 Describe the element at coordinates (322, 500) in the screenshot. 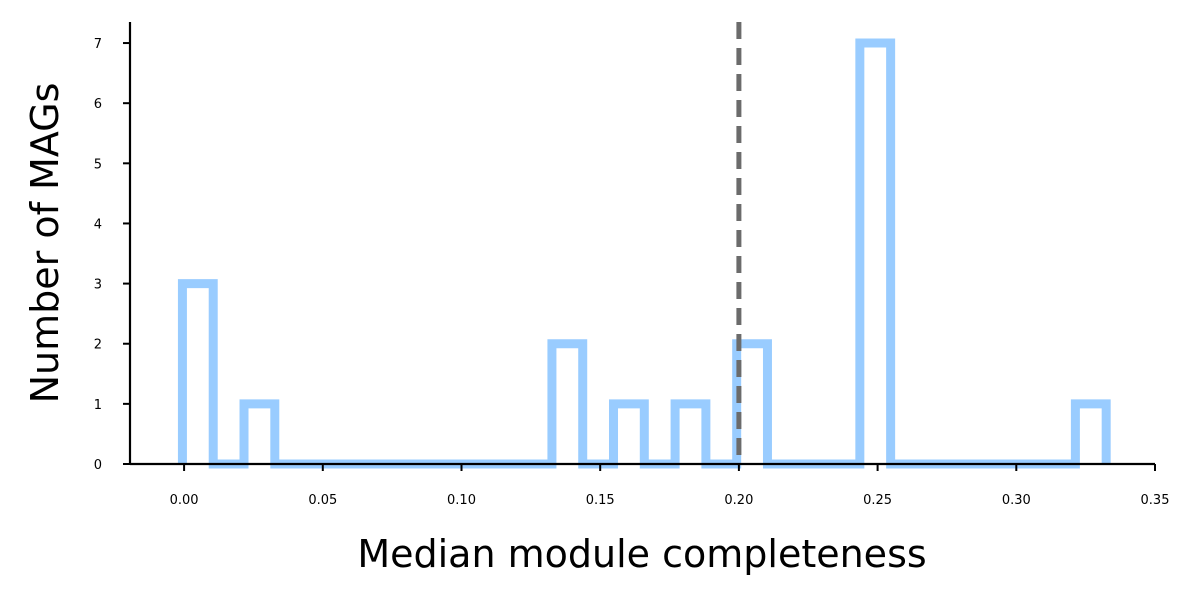

I see `x-tick-label: 0.05` at that location.